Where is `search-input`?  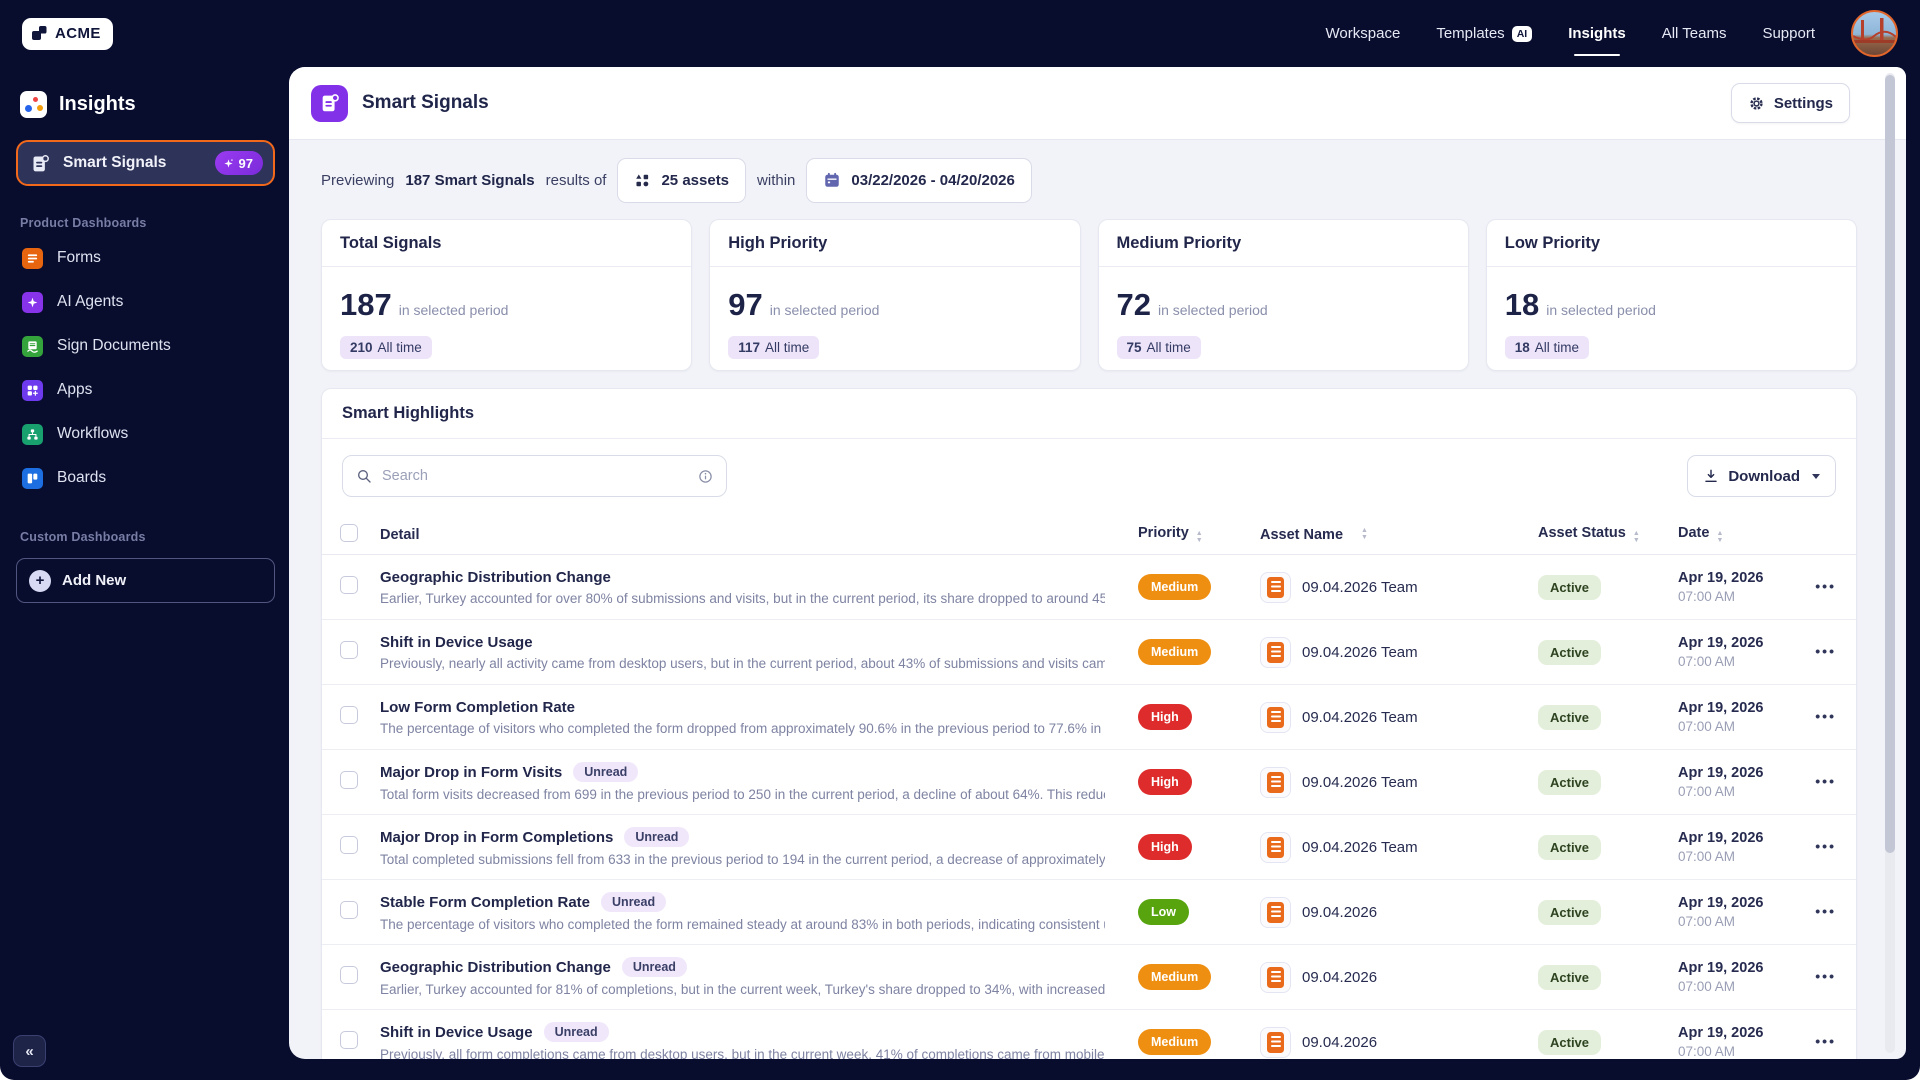 search-input is located at coordinates (535, 476).